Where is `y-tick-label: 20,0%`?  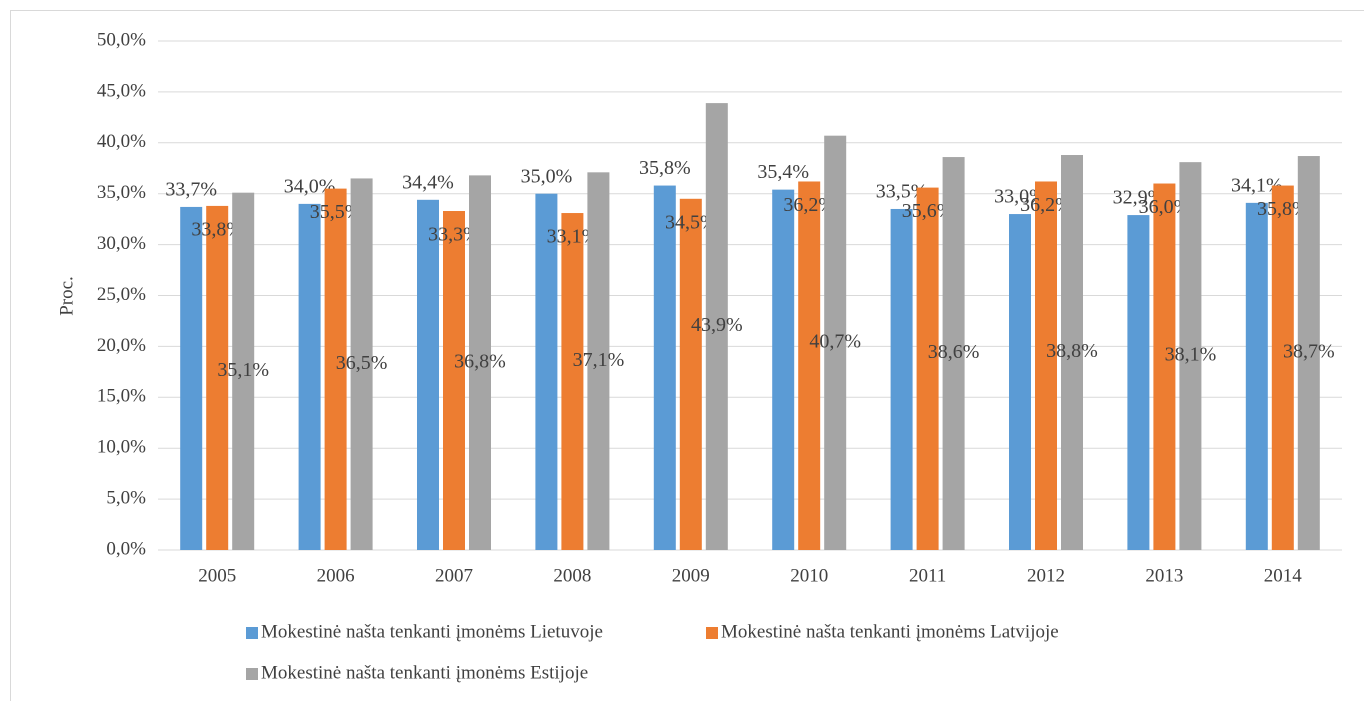 y-tick-label: 20,0% is located at coordinates (121, 345).